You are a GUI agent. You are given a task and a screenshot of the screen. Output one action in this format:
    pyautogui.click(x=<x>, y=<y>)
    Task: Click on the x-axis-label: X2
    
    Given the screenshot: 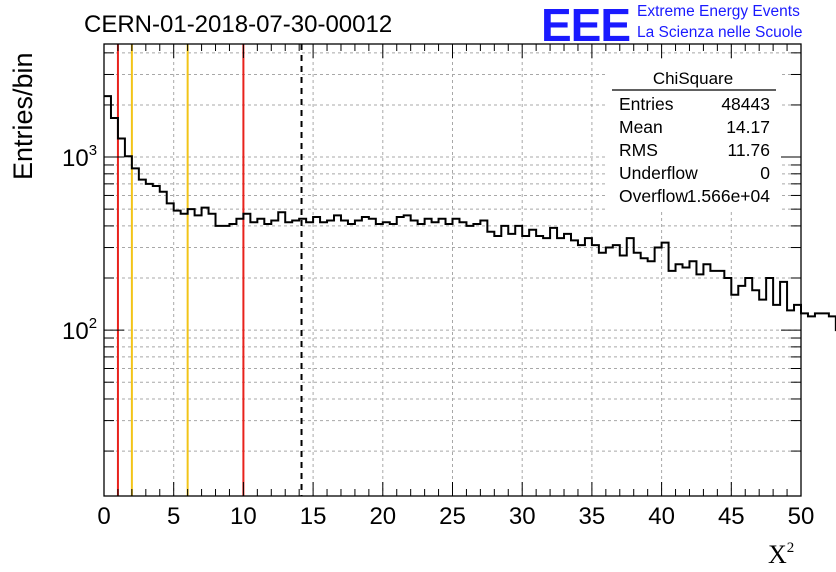 What is the action you would take?
    pyautogui.click(x=781, y=554)
    